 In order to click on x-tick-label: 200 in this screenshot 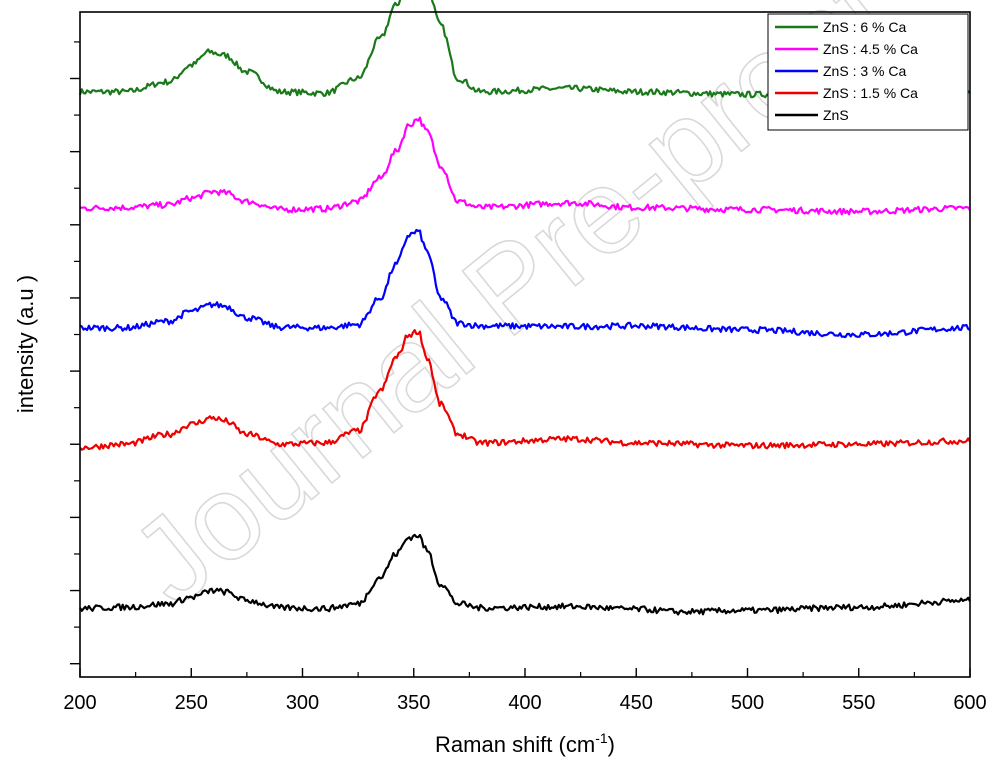, I will do `click(79, 703)`.